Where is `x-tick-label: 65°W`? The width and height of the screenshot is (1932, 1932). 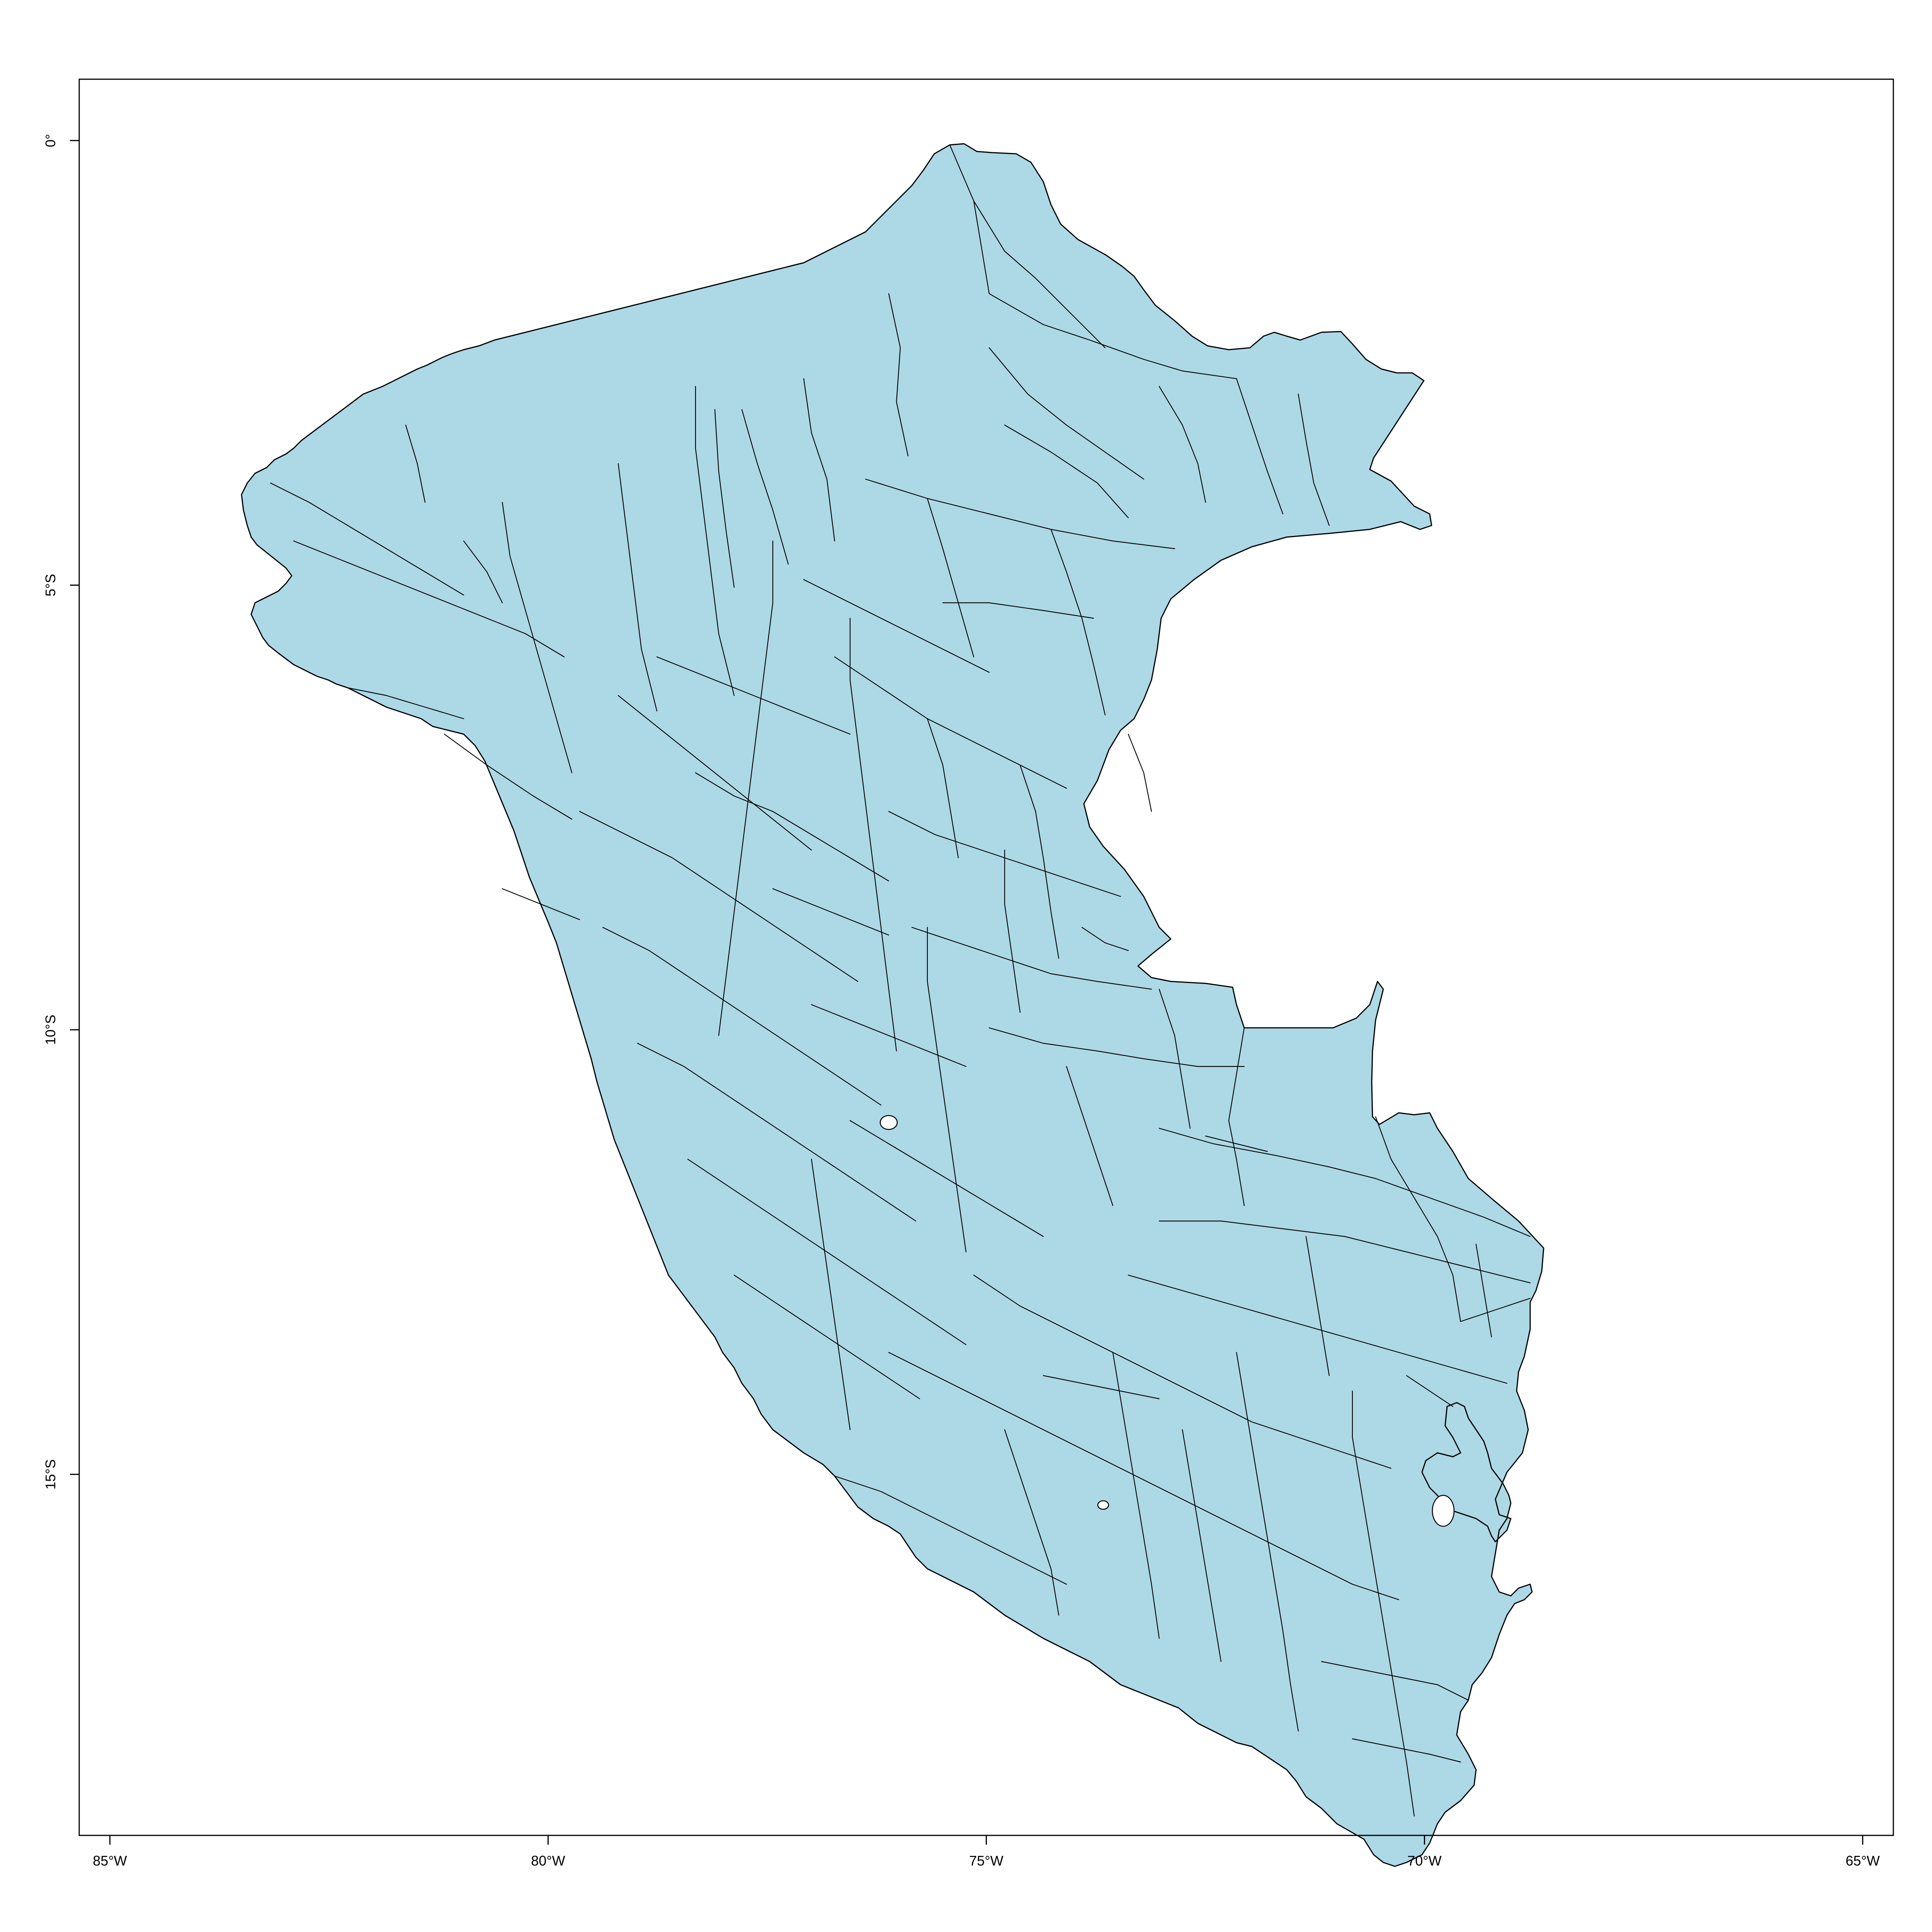
x-tick-label: 65°W is located at coordinates (1862, 1861).